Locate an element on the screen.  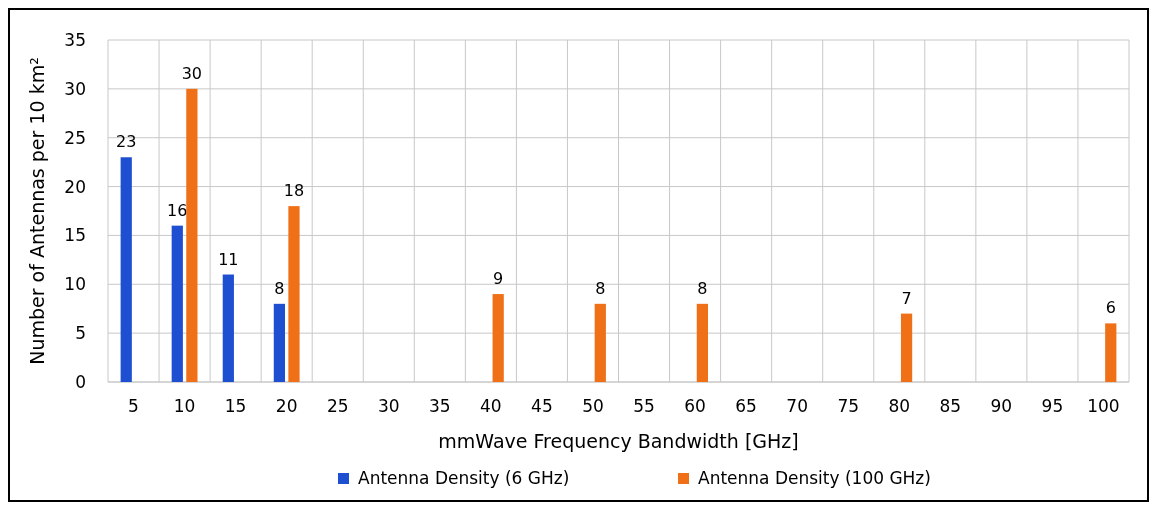
data-label: 9 is located at coordinates (498, 279).